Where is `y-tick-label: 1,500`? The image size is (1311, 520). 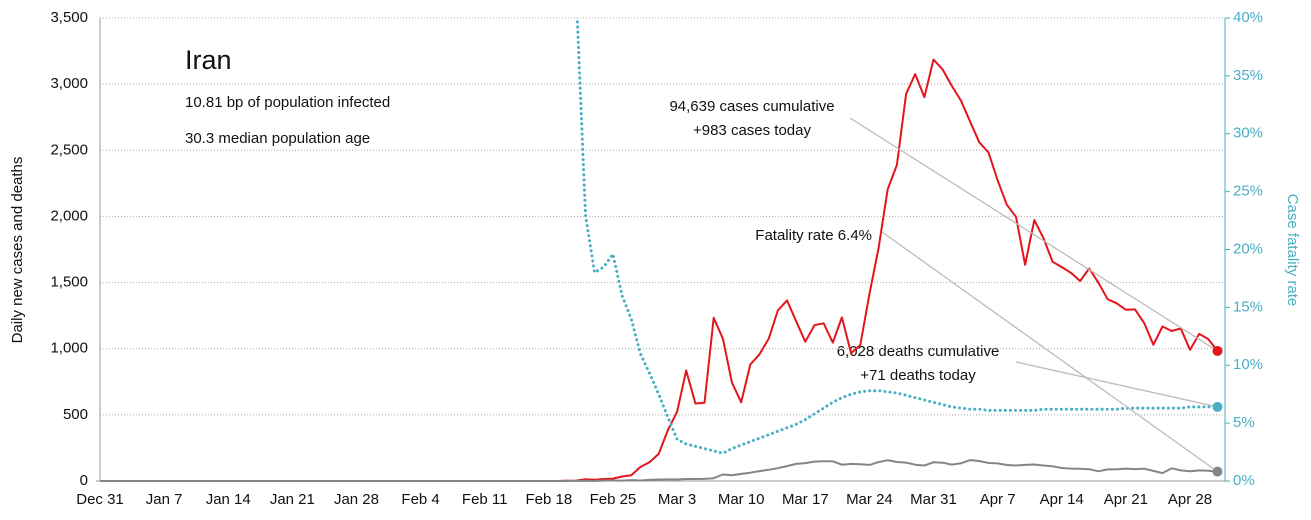
y-tick-label: 1,500 is located at coordinates (69, 282).